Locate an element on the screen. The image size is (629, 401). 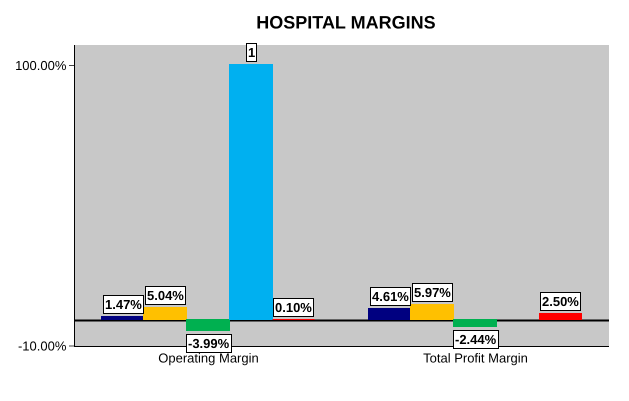
y-tick-label: 100.00% is located at coordinates (41, 65).